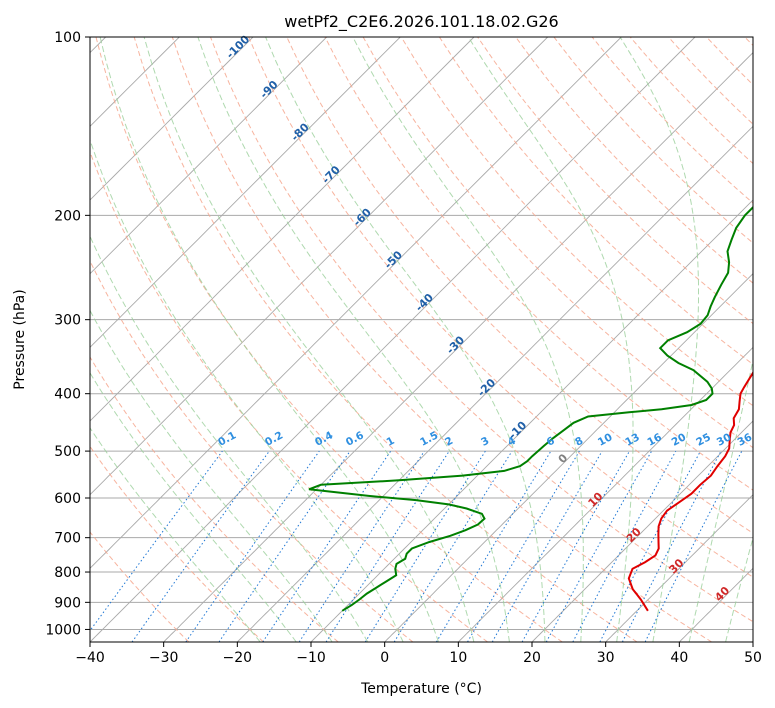 This screenshot has width=775, height=708. I want to click on x-tick-label: 50, so click(753, 658).